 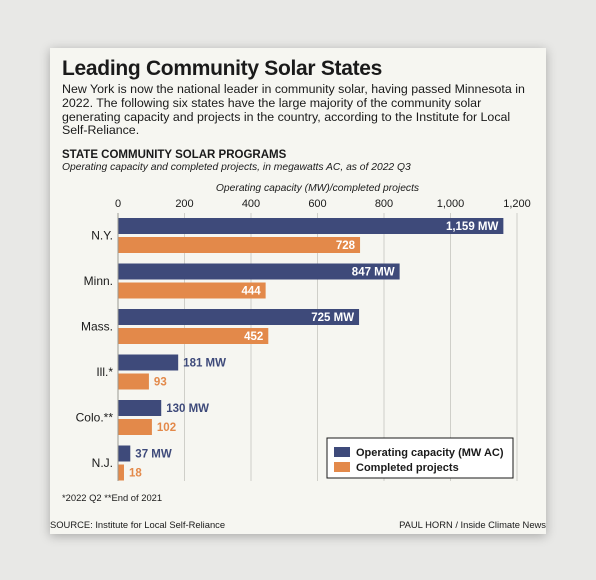 What do you see at coordinates (118, 204) in the screenshot?
I see `x-tick-label: 0` at bounding box center [118, 204].